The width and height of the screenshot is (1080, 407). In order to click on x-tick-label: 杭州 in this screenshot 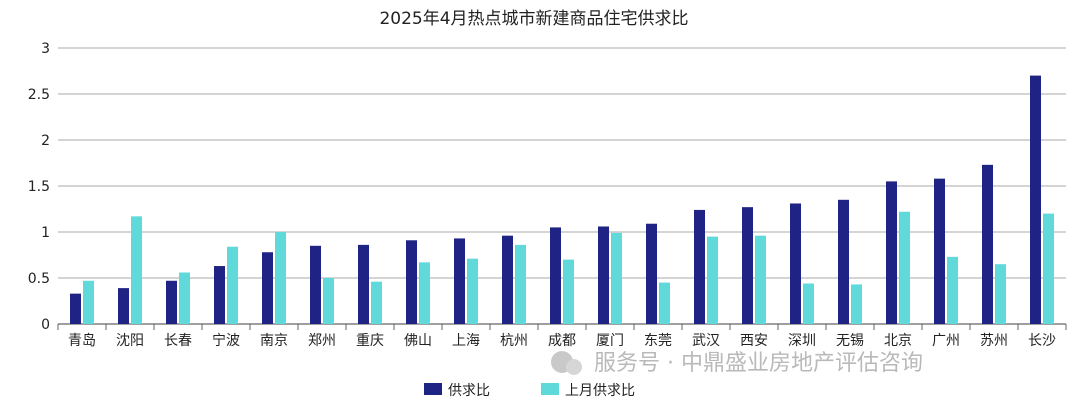, I will do `click(514, 341)`.